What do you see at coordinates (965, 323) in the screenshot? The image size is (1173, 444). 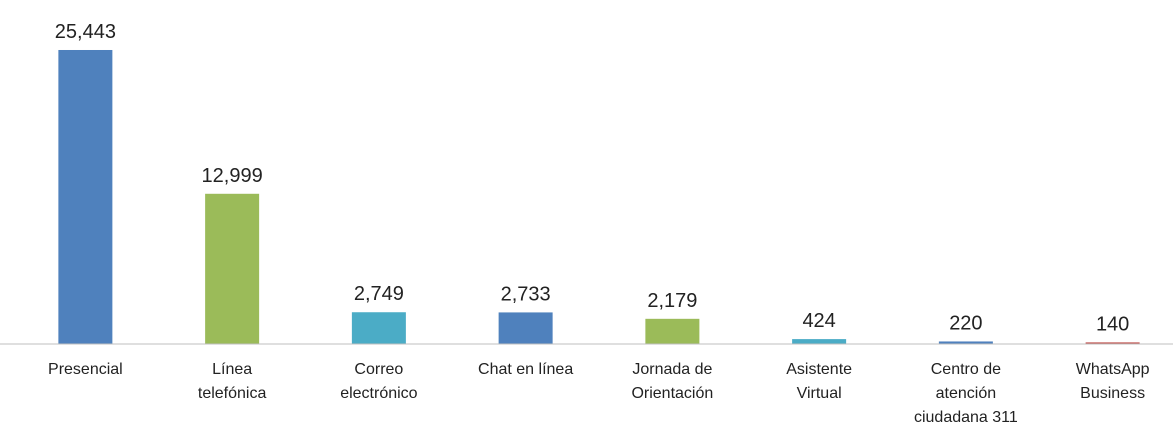 I see `data-label: 220` at bounding box center [965, 323].